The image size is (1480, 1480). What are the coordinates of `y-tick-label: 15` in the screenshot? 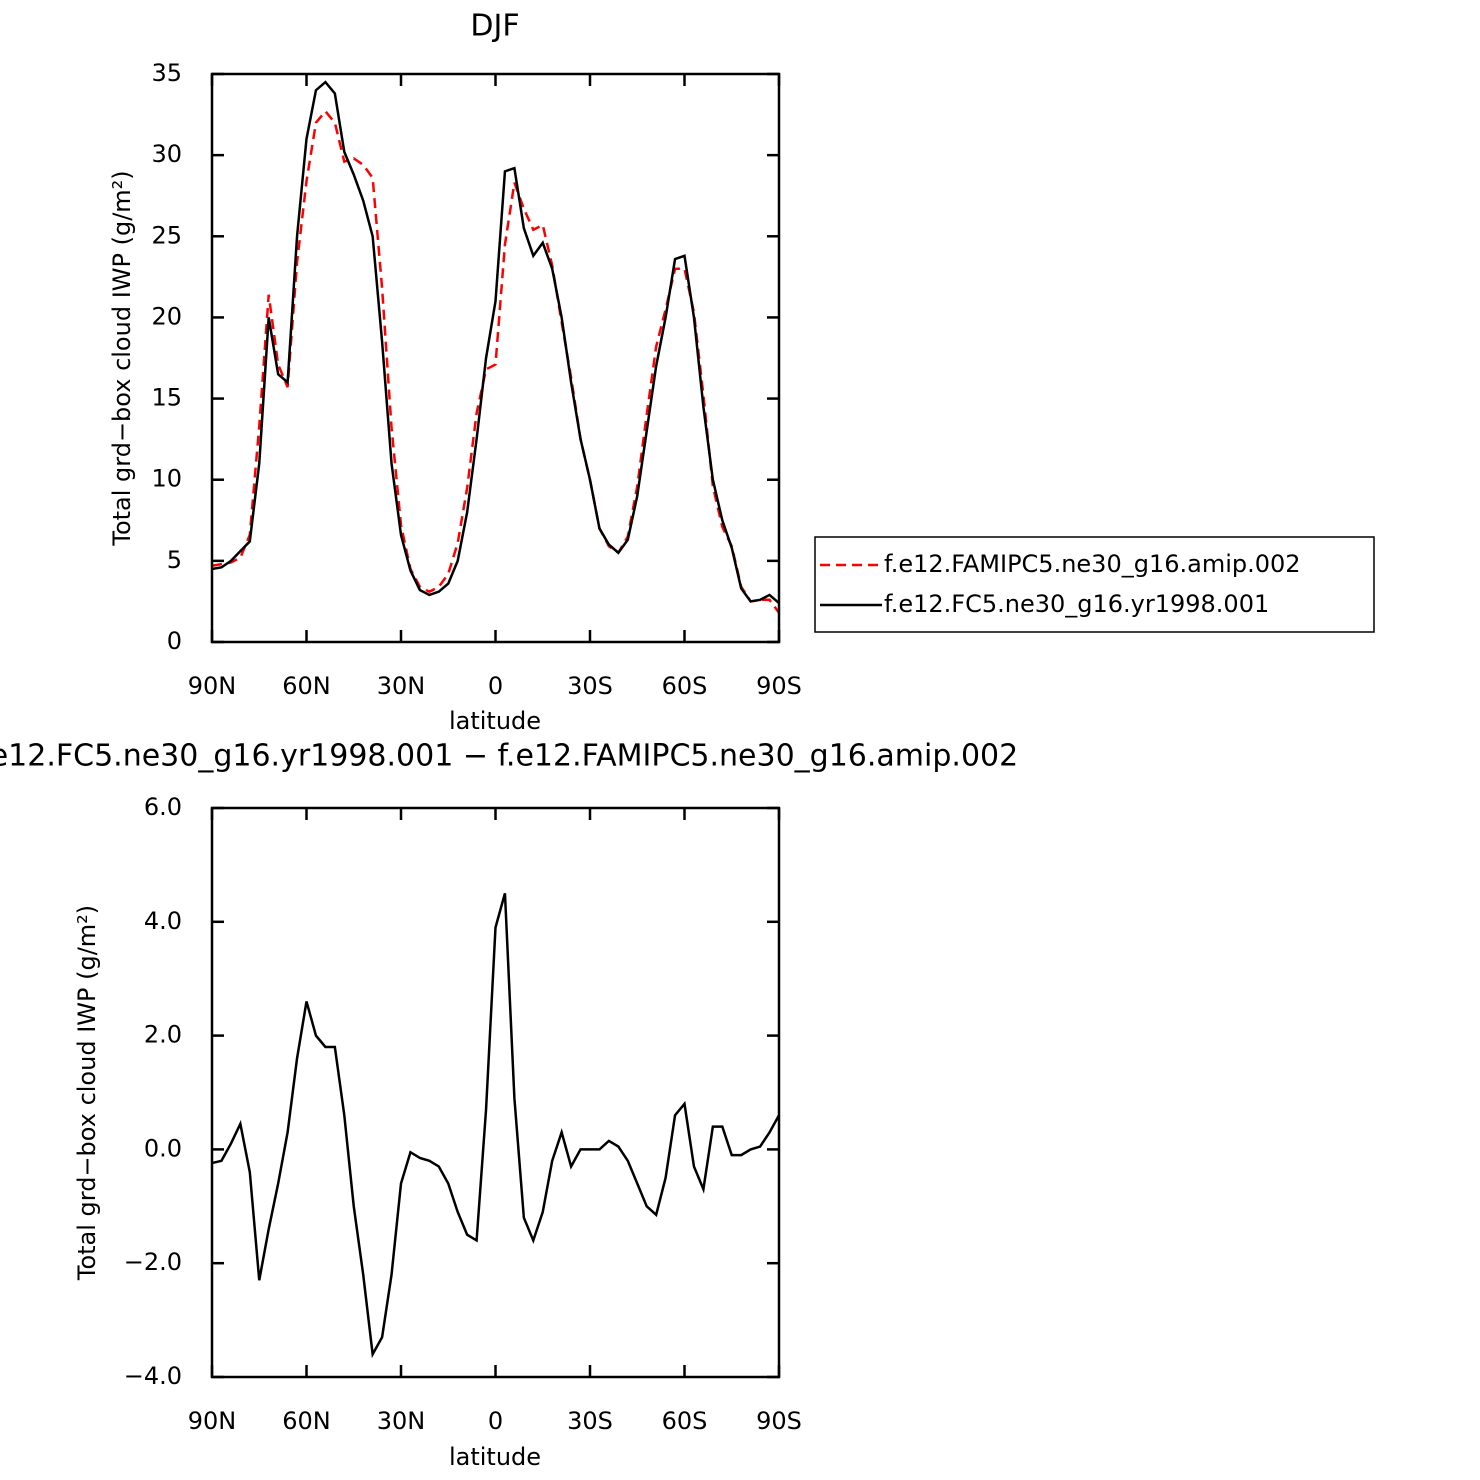 It's located at (166, 398).